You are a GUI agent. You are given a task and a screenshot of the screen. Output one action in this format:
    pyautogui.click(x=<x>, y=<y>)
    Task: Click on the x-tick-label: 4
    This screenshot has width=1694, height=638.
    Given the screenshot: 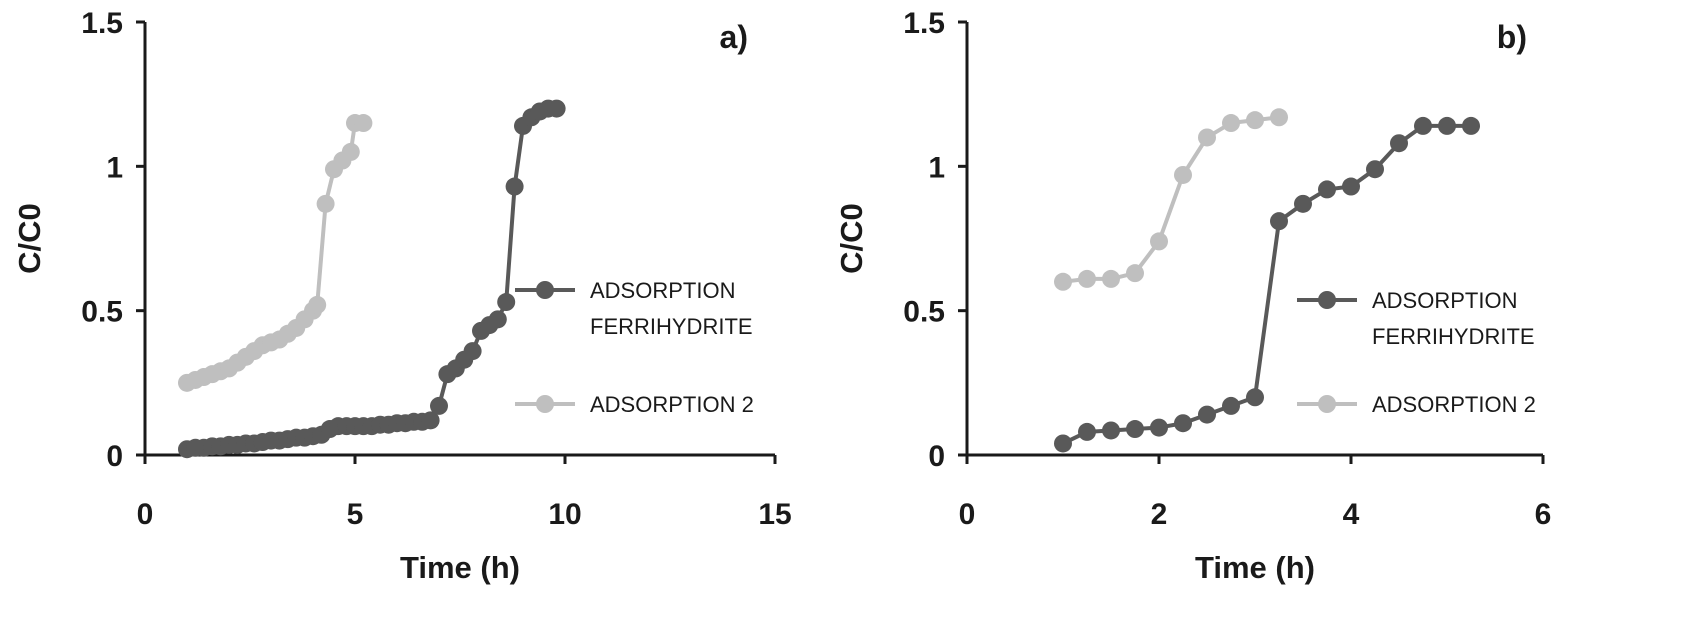 What is the action you would take?
    pyautogui.click(x=1351, y=514)
    